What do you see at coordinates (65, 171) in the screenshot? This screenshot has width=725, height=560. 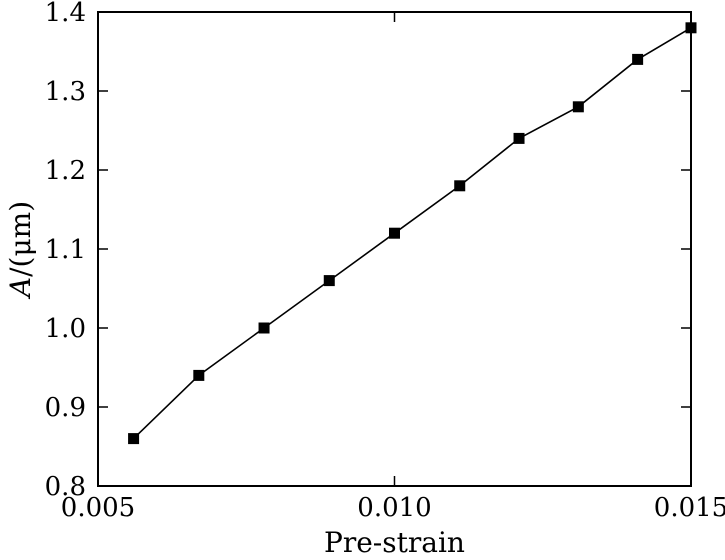 I see `y-tick-label: 1.2` at bounding box center [65, 171].